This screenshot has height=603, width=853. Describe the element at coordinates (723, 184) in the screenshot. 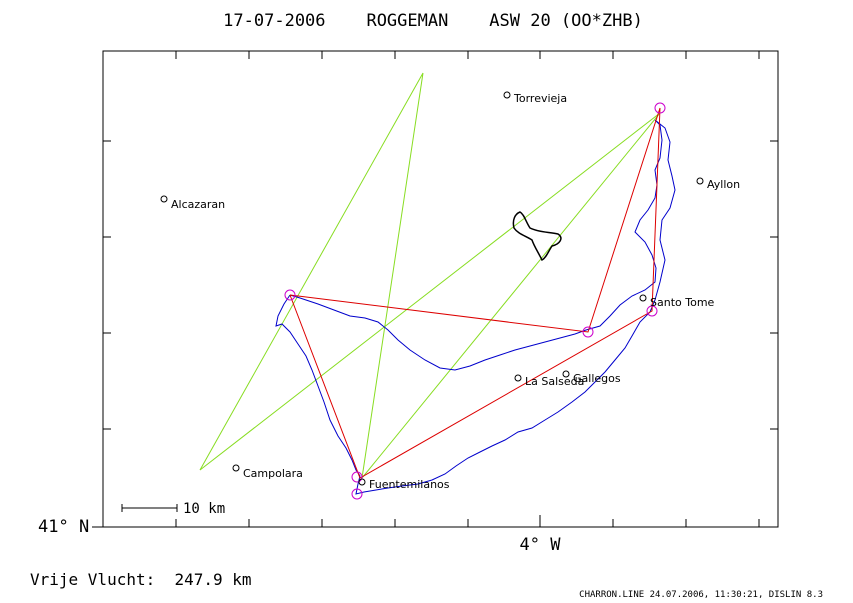

I see `place-label-ayllon: Ayllon` at that location.